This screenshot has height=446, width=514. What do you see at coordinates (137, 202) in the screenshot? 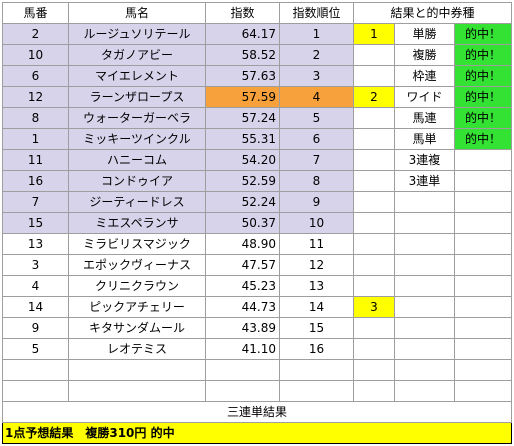
I see `horse-name-cell: ジーティードレス` at bounding box center [137, 202].